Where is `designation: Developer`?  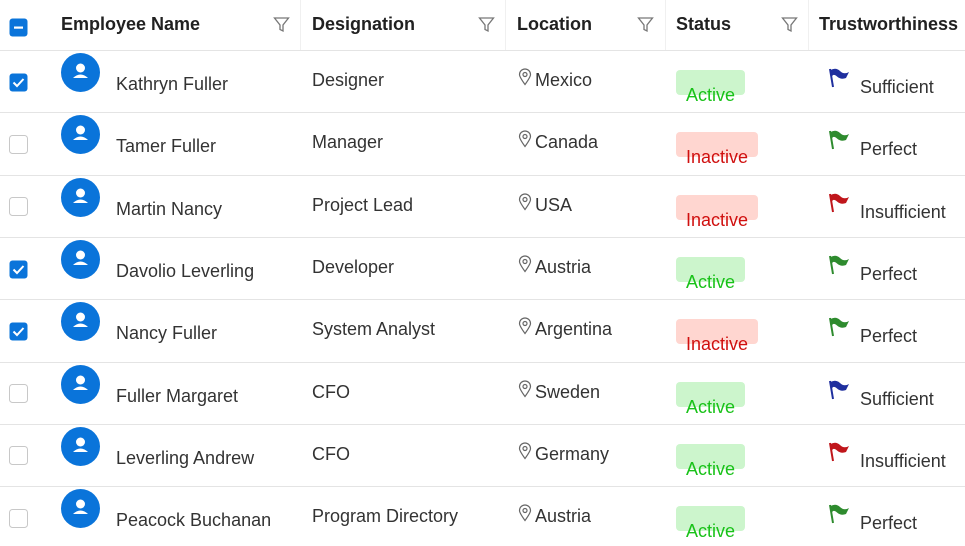 designation: Developer is located at coordinates (353, 267).